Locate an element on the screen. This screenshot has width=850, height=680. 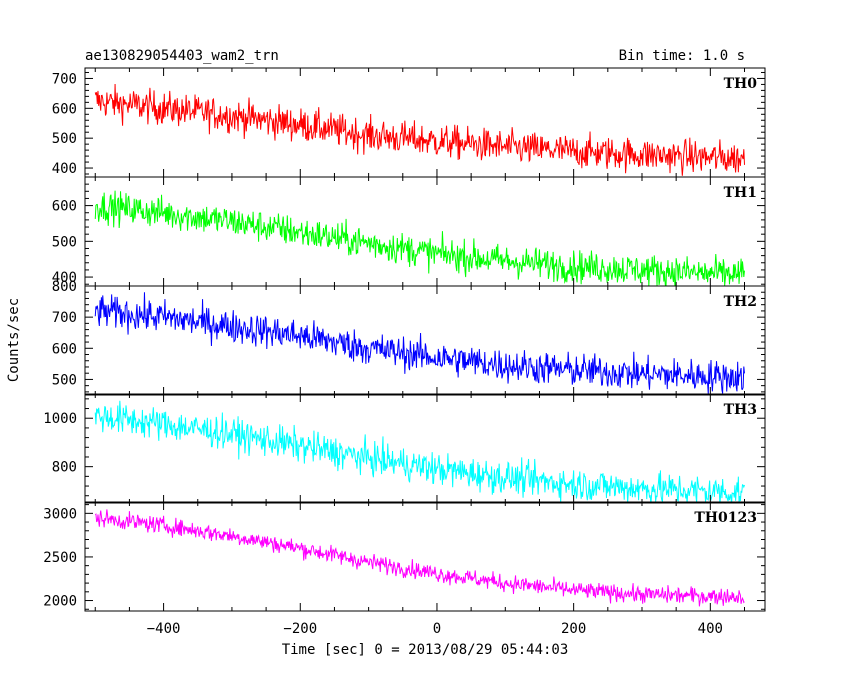
panel-label: TH0123 is located at coordinates (725, 518).